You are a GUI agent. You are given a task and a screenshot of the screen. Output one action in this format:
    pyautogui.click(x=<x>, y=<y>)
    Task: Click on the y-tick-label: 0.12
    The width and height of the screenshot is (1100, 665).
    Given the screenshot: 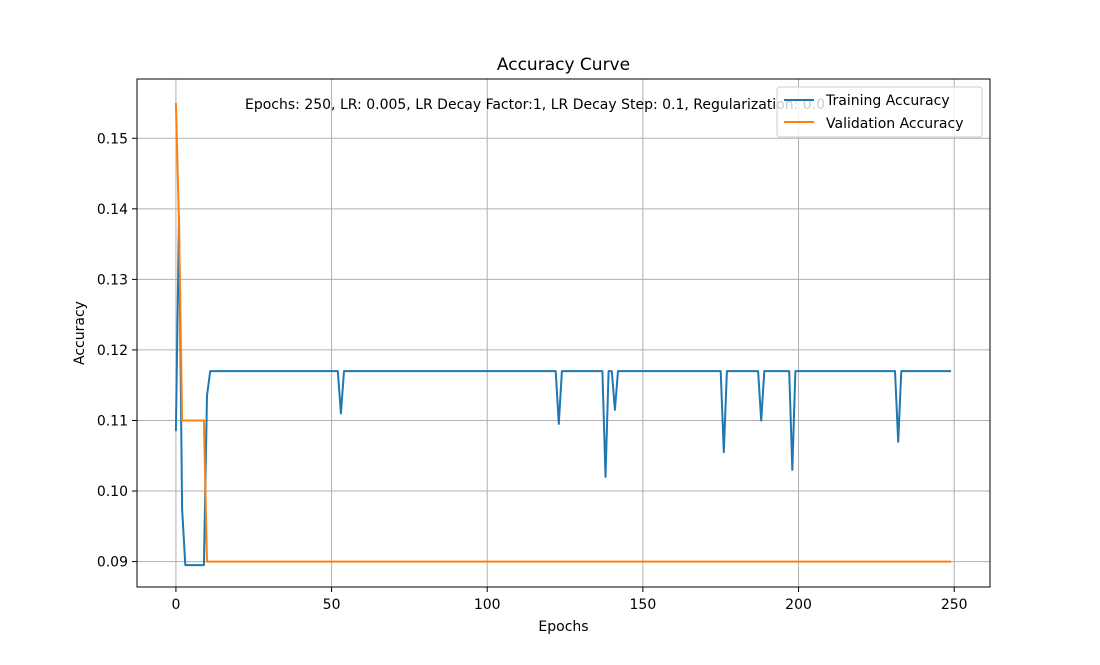 What is the action you would take?
    pyautogui.click(x=112, y=351)
    